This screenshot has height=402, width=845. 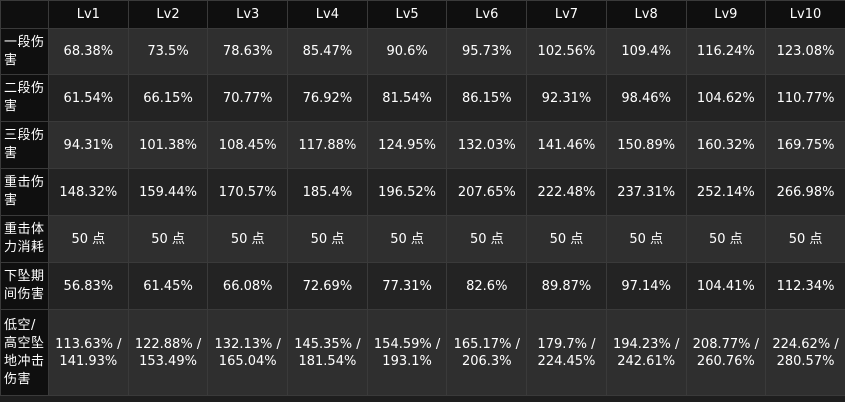 I want to click on table-cell: 89.87%, so click(x=566, y=286).